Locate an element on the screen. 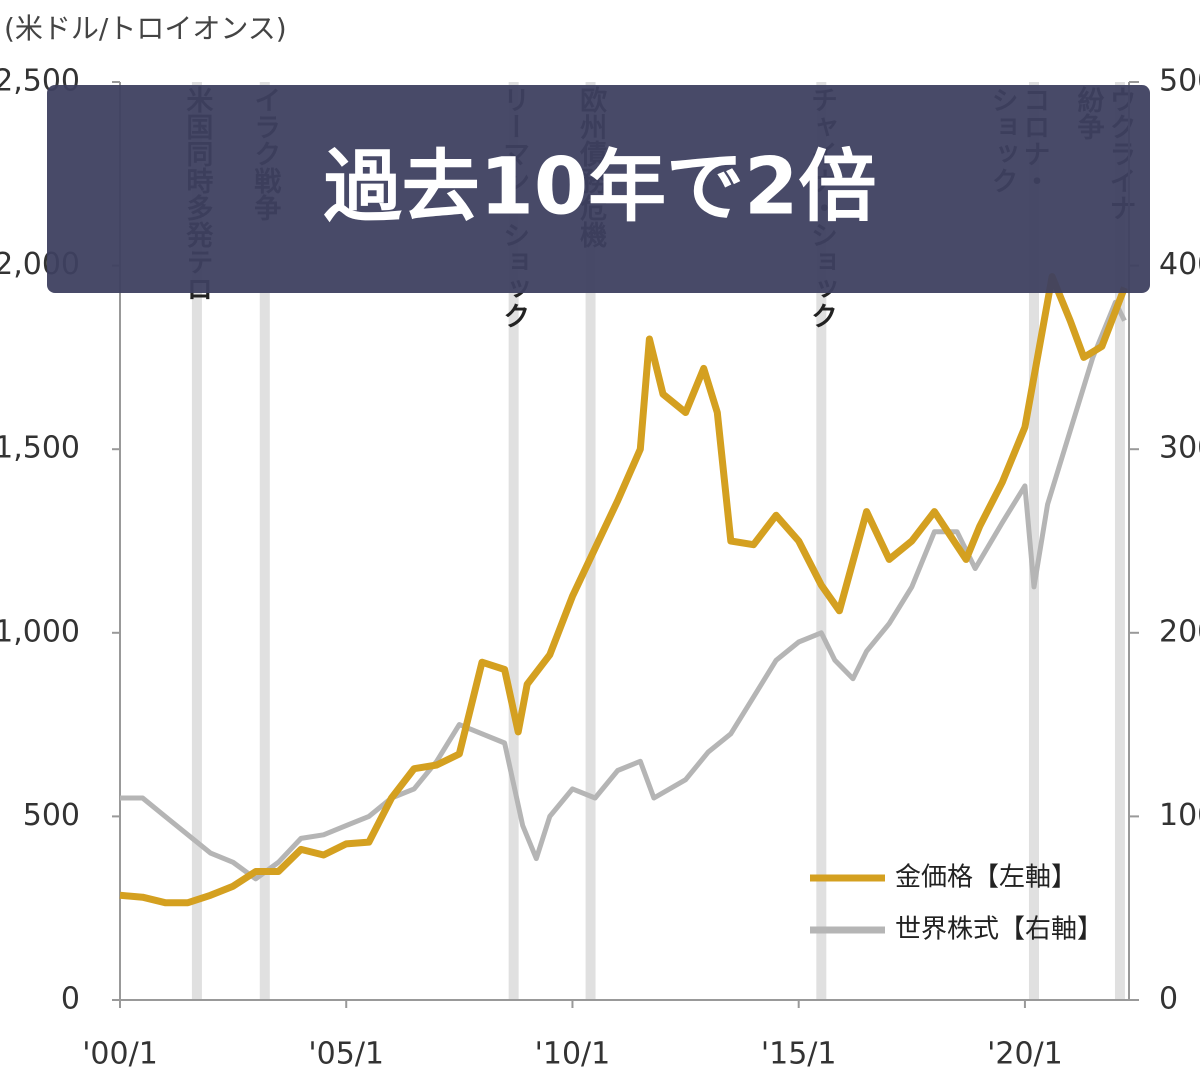 The height and width of the screenshot is (1084, 1200). x-tick-label: '15/1 is located at coordinates (799, 1054).